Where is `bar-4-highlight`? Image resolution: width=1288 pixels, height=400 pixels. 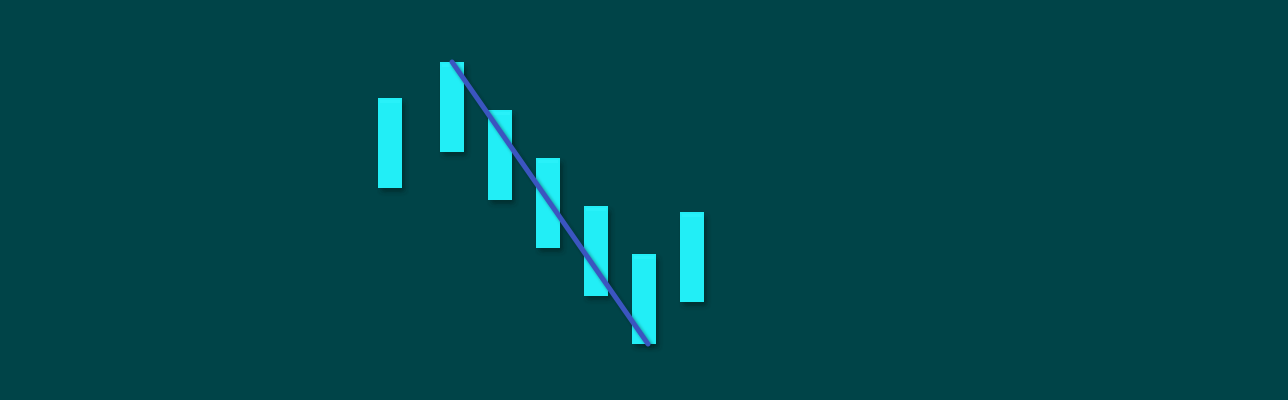
bar-4-highlight is located at coordinates (548, 161).